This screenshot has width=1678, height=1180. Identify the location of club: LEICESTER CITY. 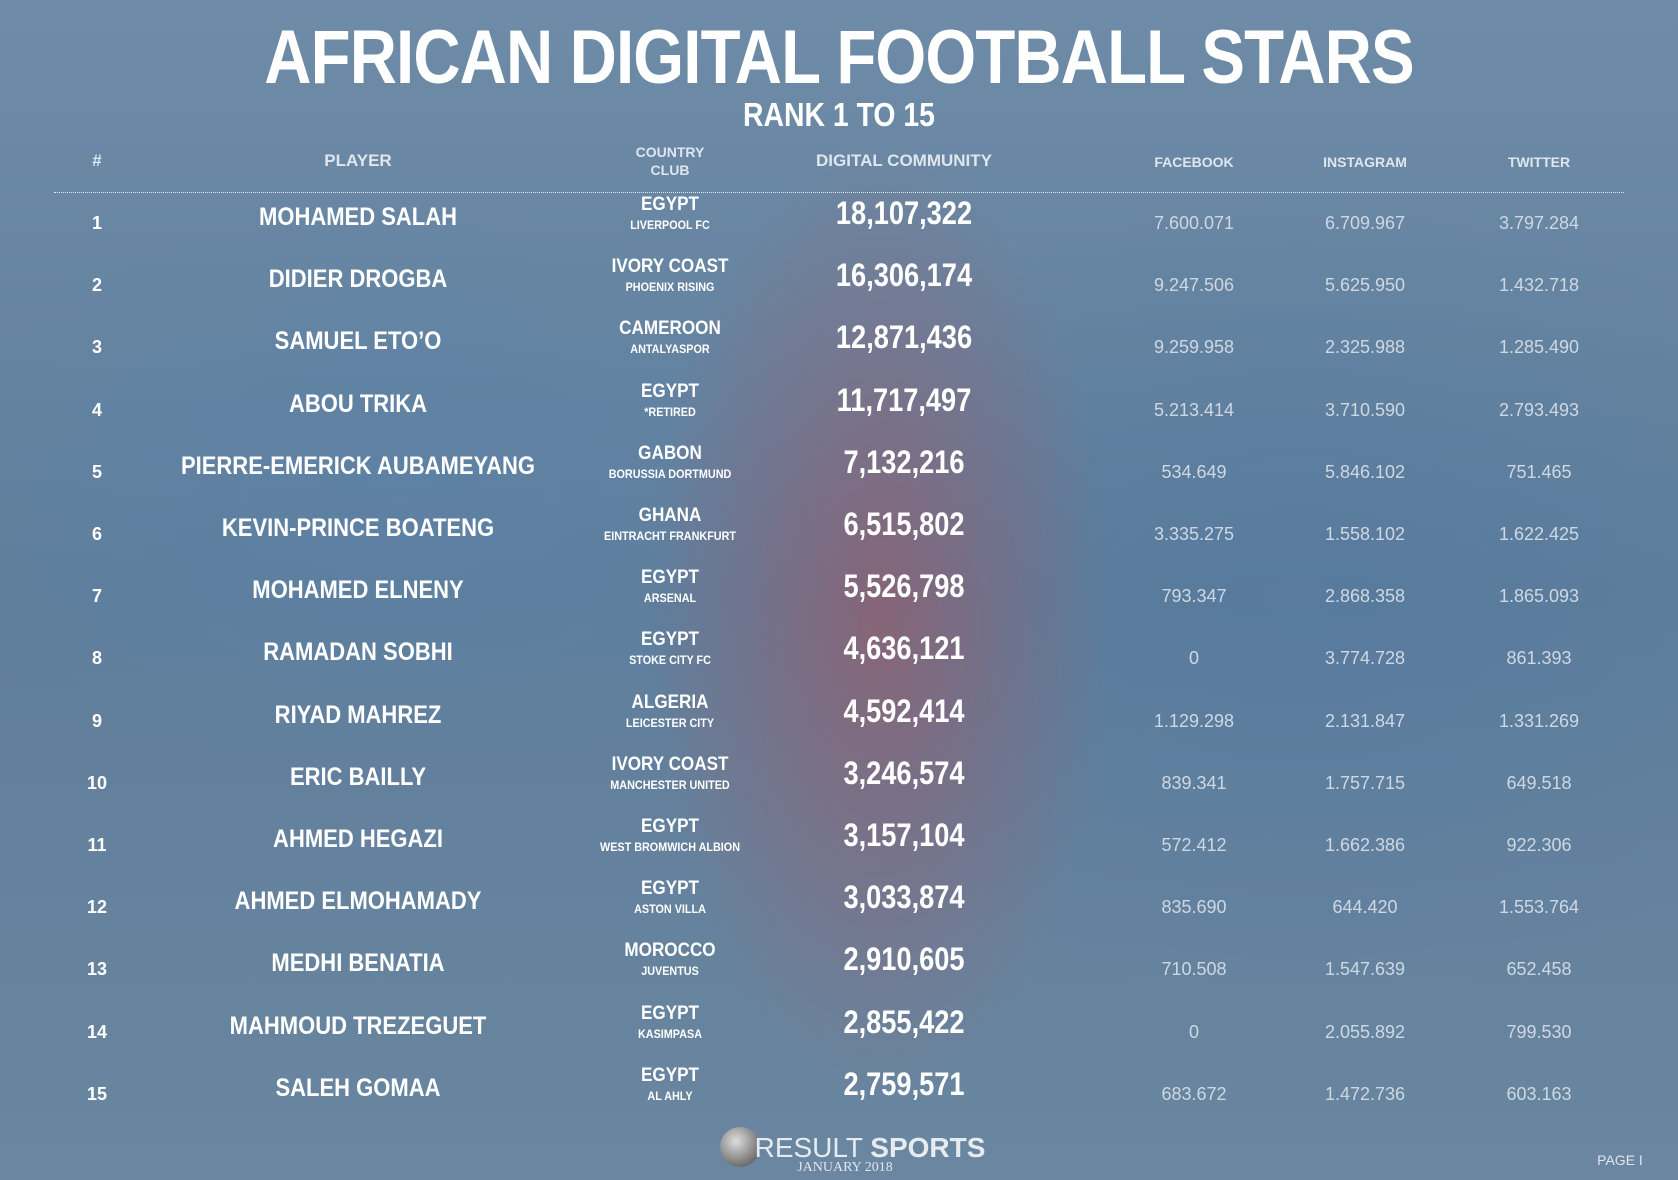
(670, 722).